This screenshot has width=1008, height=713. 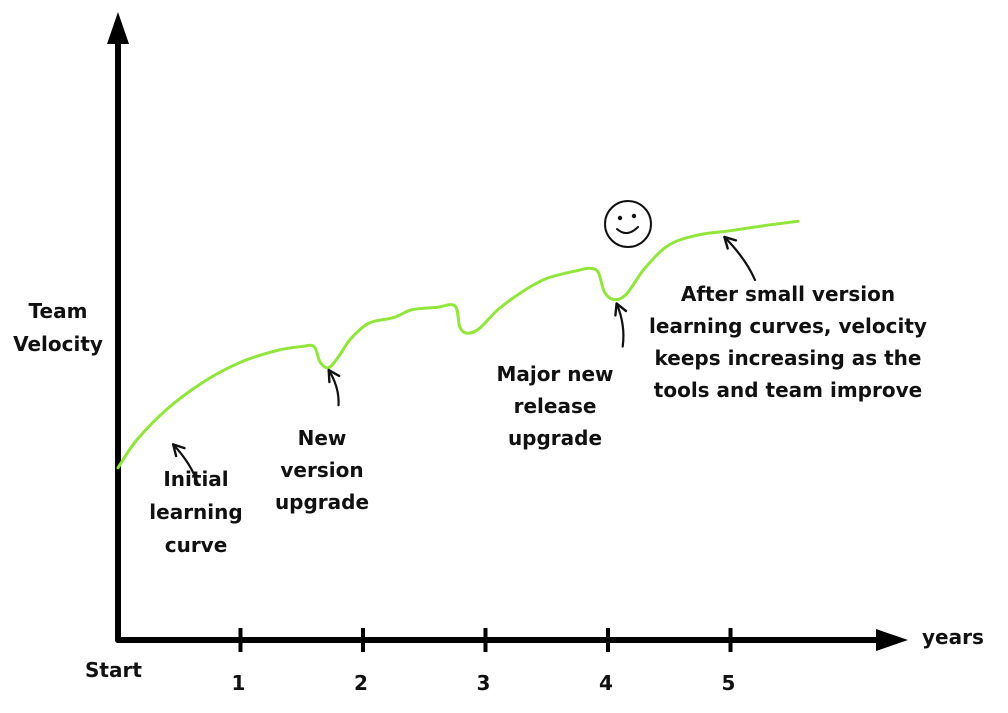 I want to click on annotation-arrow-after-small, so click(x=740, y=258).